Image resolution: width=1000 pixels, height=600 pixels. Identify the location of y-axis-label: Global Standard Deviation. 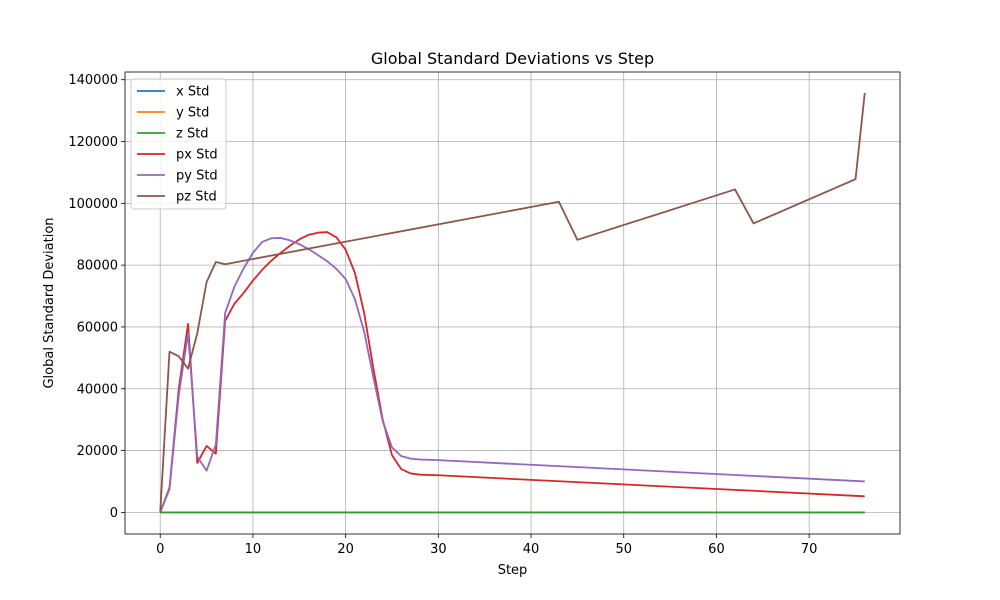
(49, 302).